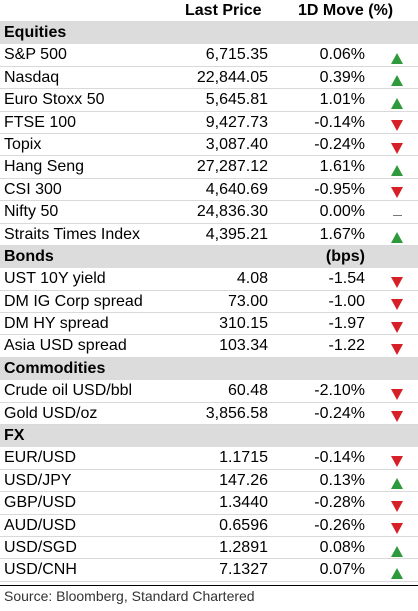 The height and width of the screenshot is (611, 418). What do you see at coordinates (342, 55) in the screenshot?
I see `daily-move: 0.06%` at bounding box center [342, 55].